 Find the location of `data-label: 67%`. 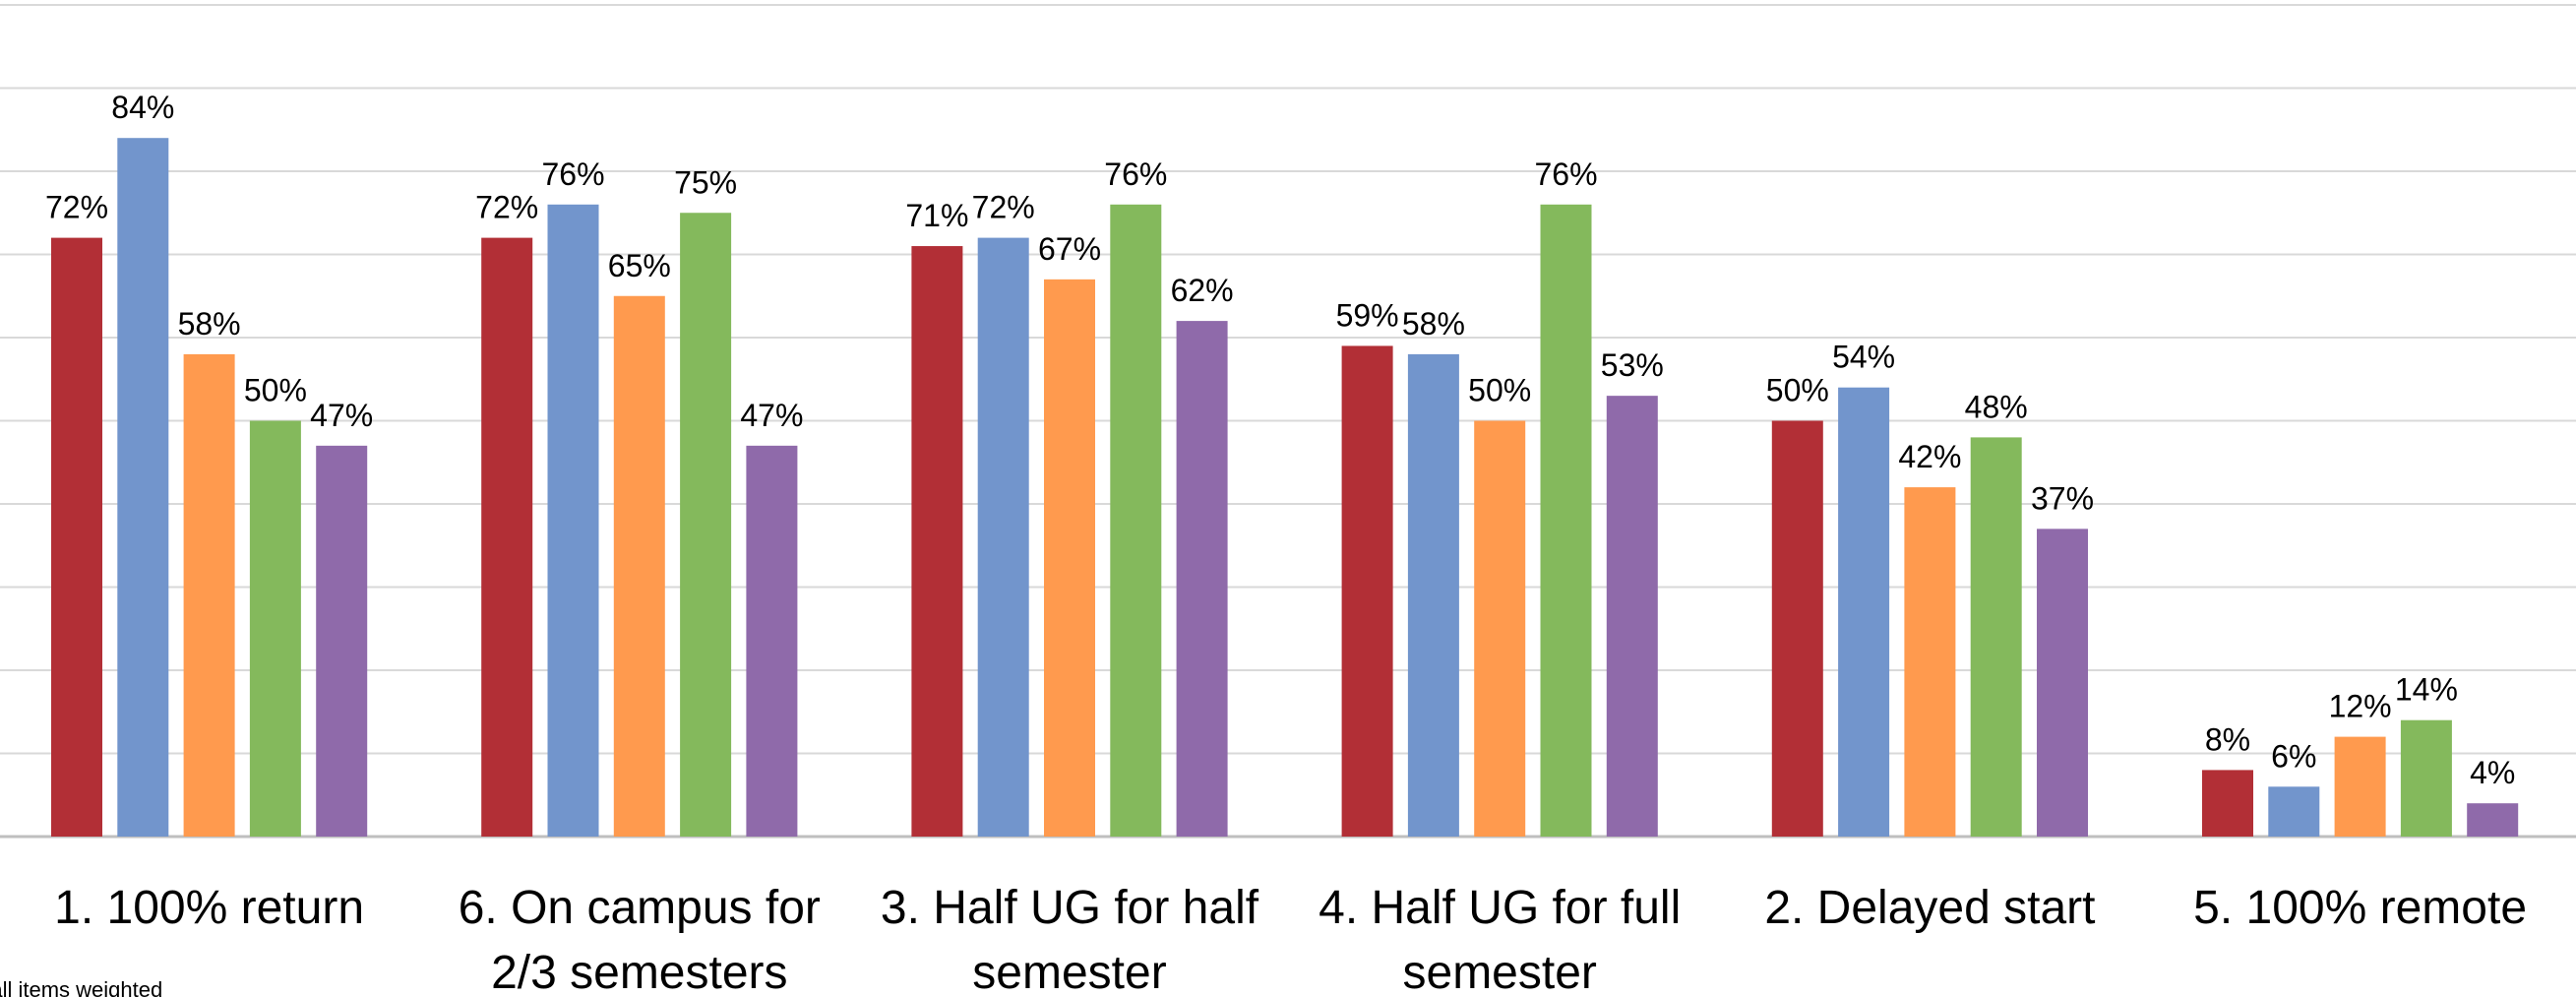

data-label: 67% is located at coordinates (1069, 249).